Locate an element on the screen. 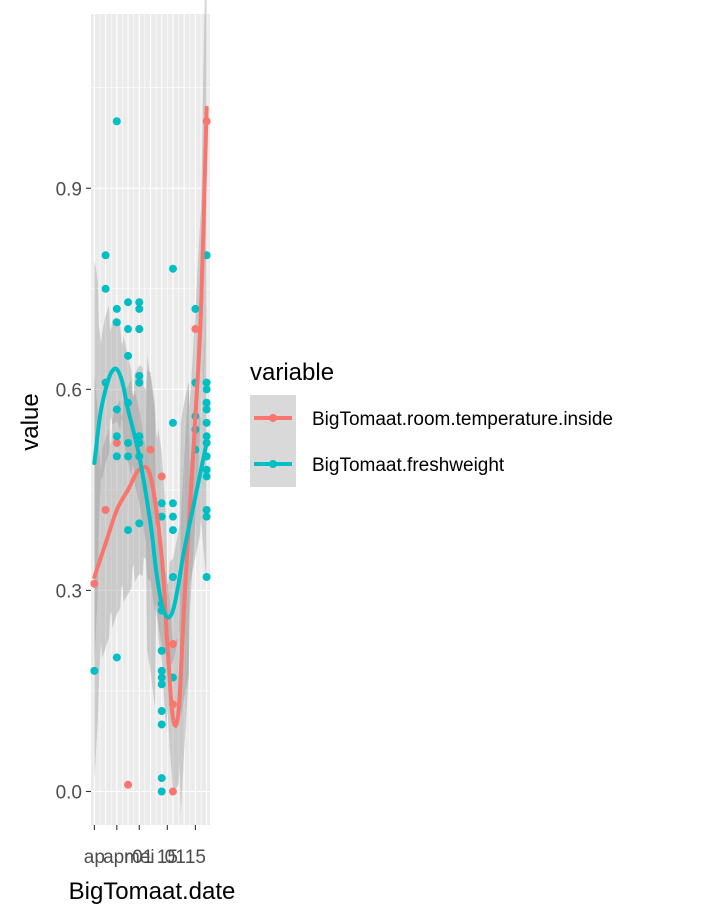 The width and height of the screenshot is (720, 921). x-tick-label: ap is located at coordinates (94, 857).